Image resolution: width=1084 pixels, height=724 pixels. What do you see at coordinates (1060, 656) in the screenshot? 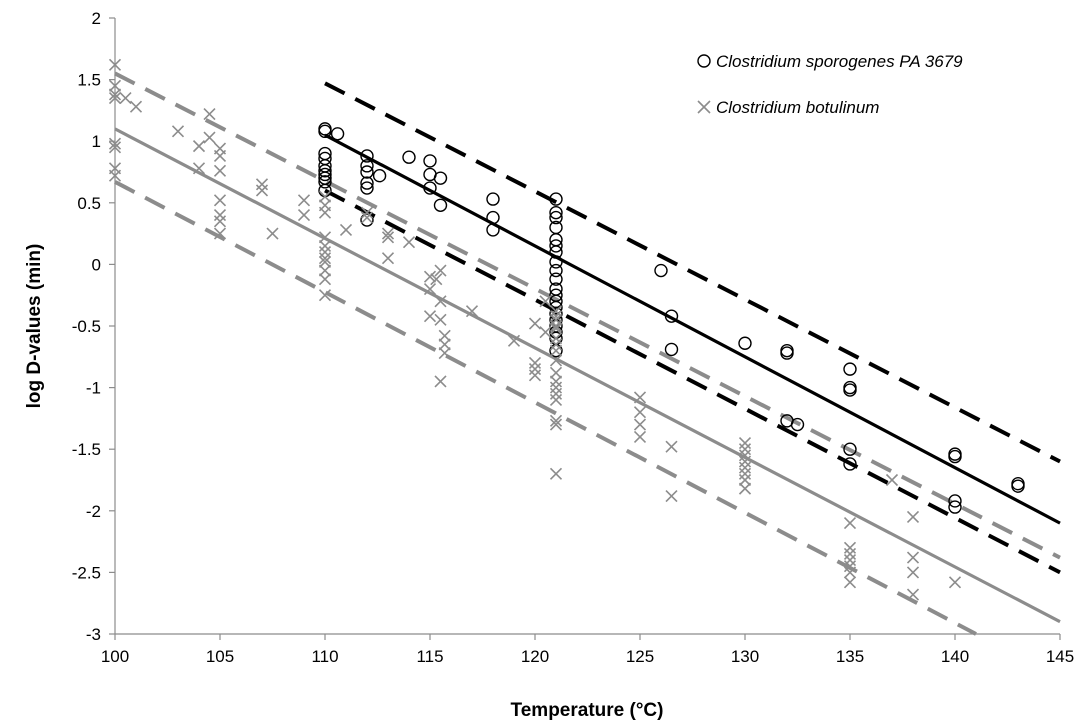
I see `x-tick-label: 145` at bounding box center [1060, 656].